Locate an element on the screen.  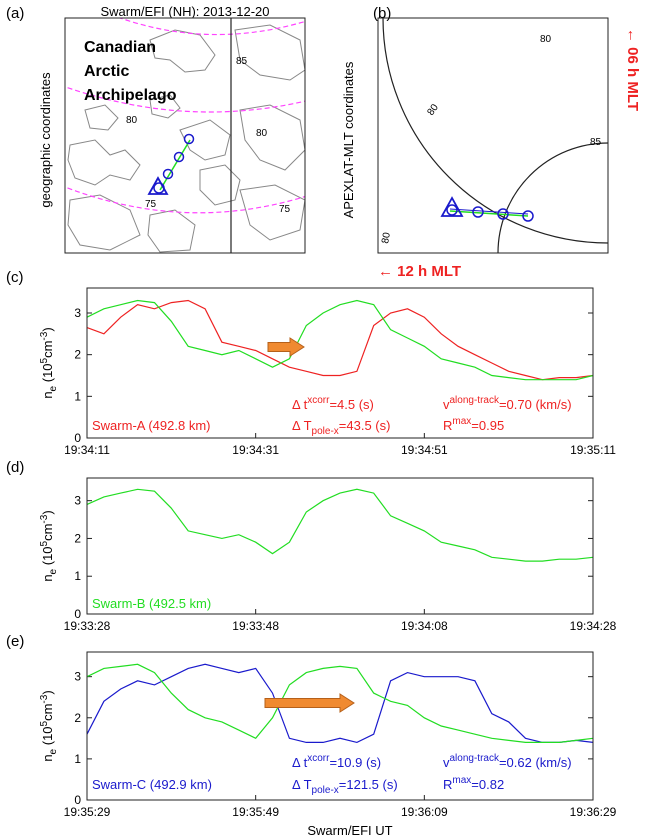
mlt-track-markers is located at coordinates (487, 209).